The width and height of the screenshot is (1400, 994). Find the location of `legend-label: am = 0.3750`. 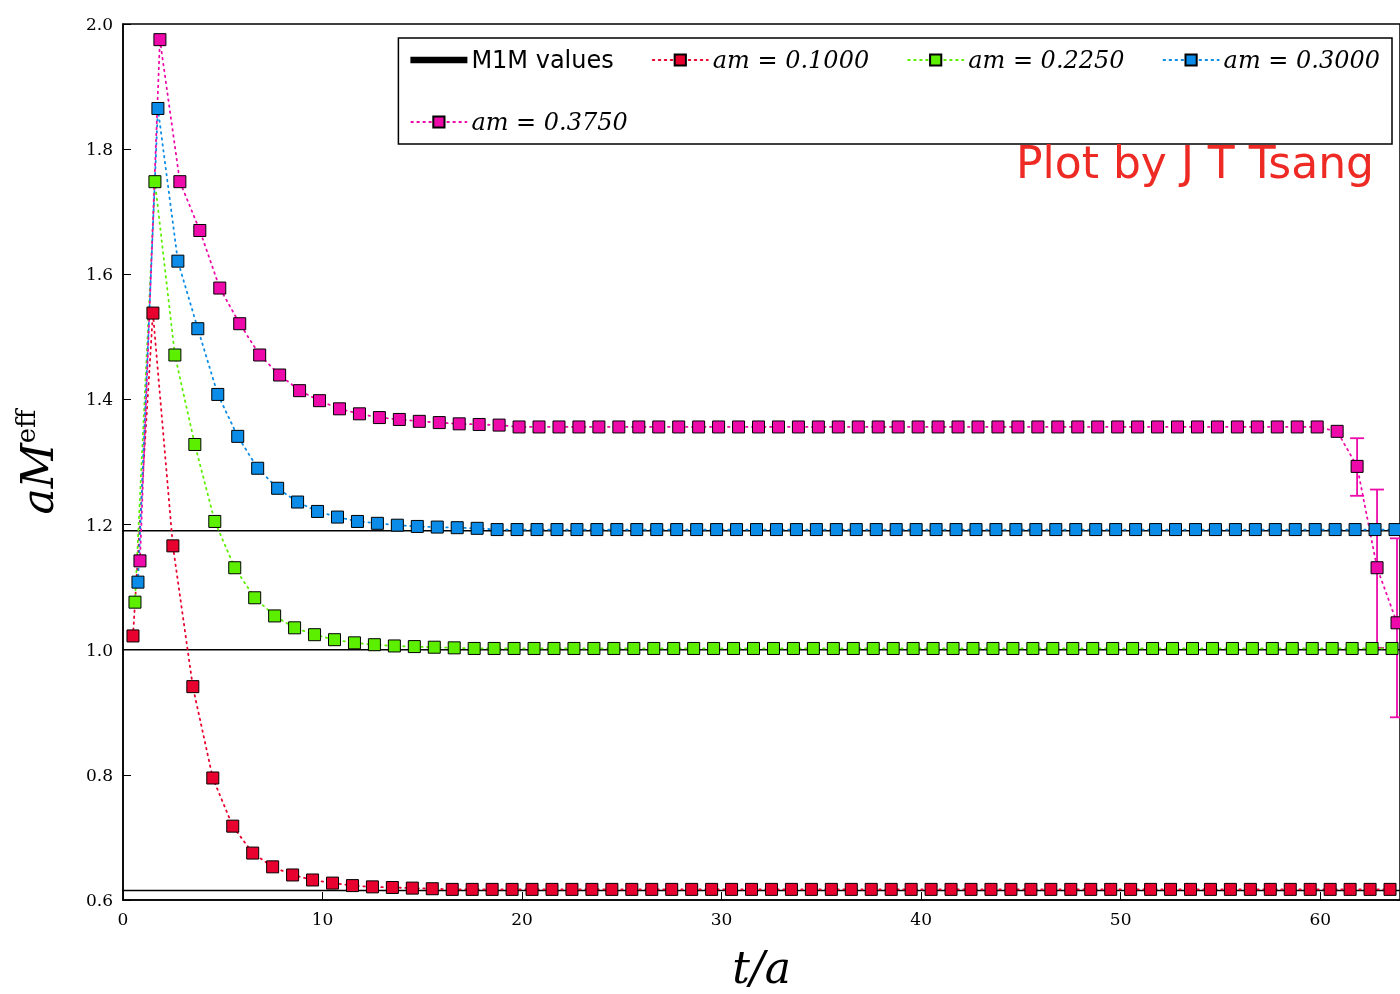

legend-label: am = 0.3750 is located at coordinates (549, 122).